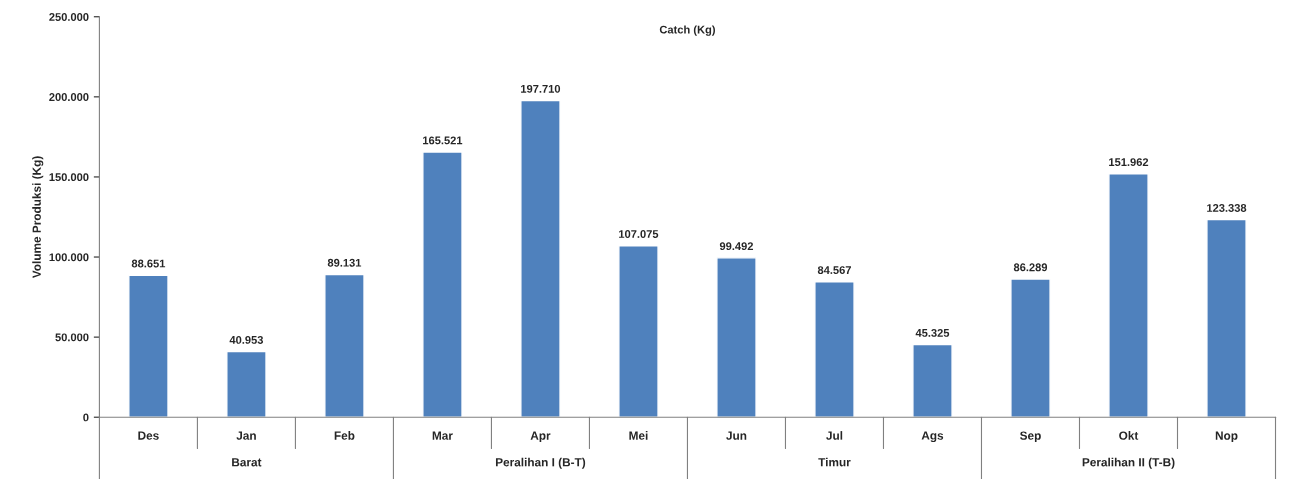  What do you see at coordinates (638, 435) in the screenshot?
I see `x-tick-label: Mei` at bounding box center [638, 435].